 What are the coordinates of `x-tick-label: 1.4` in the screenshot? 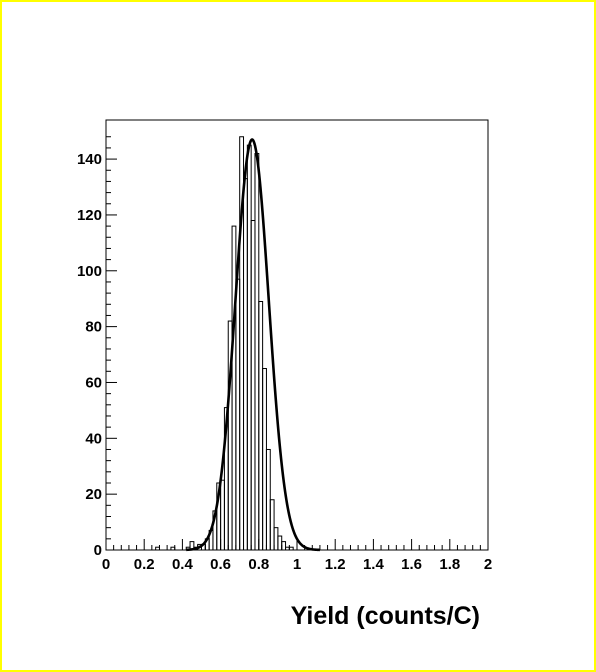 It's located at (374, 564).